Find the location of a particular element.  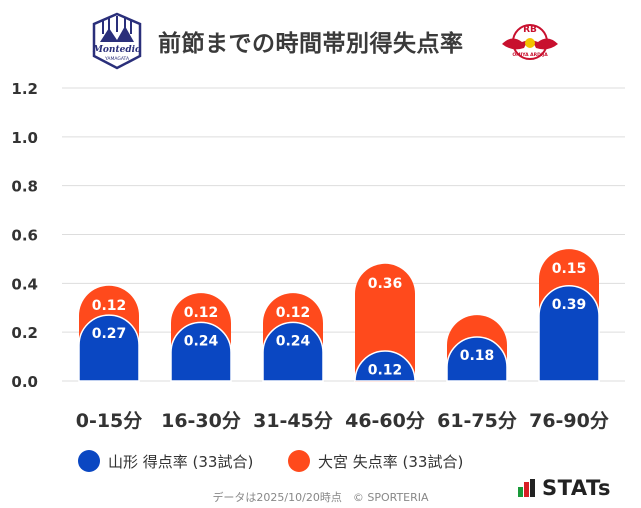

y-tick-label: 0.4 is located at coordinates (24, 284).